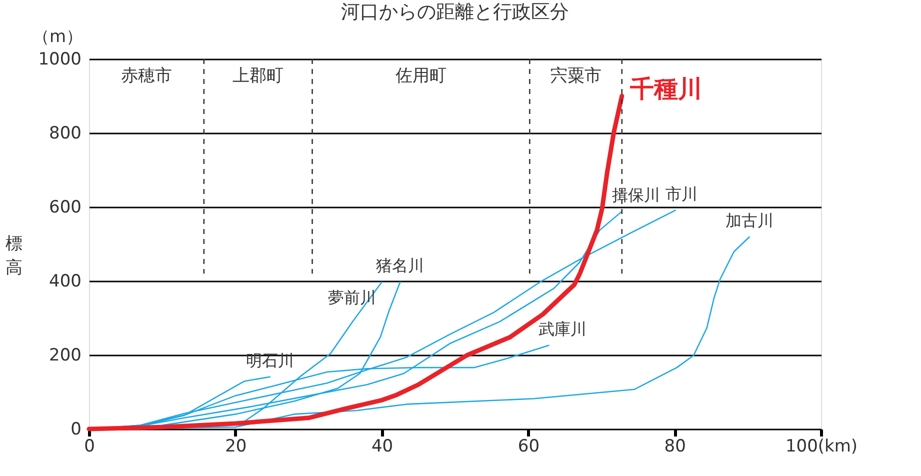 This screenshot has height=476, width=921. I want to click on series-label: 明石川, so click(270, 360).